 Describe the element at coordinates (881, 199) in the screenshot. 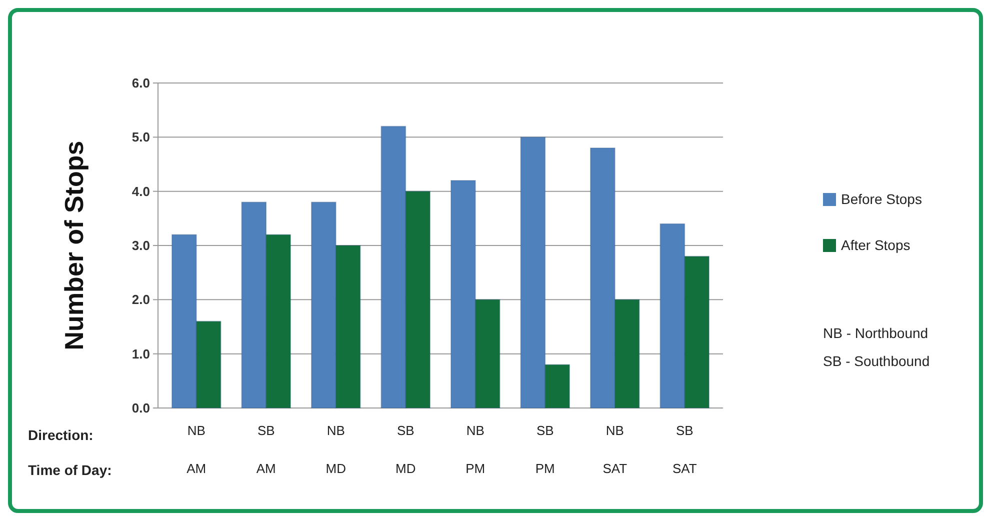

I see `legend-label: Before Stops` at that location.